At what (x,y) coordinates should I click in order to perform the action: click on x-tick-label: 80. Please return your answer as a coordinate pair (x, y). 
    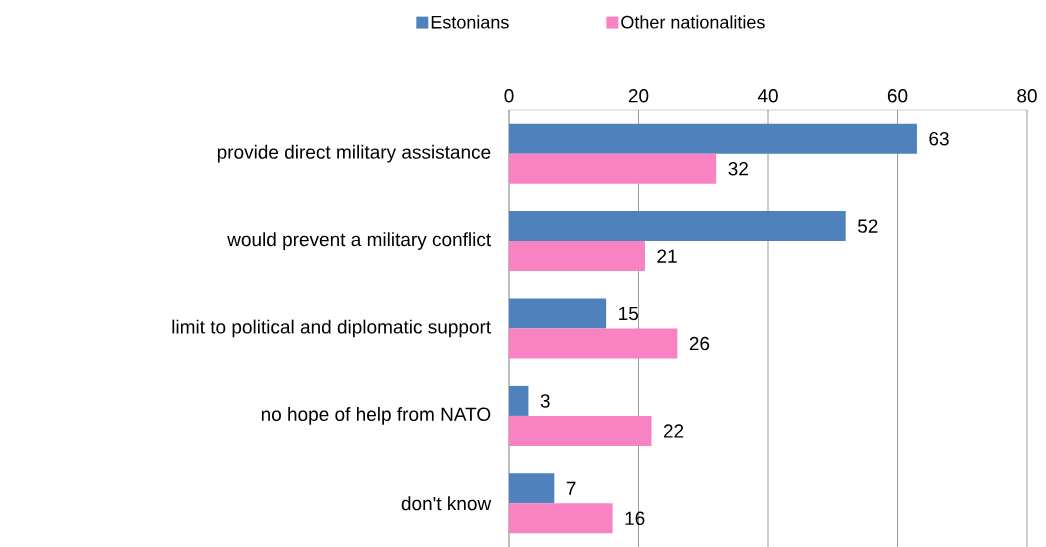
    Looking at the image, I should click on (1027, 96).